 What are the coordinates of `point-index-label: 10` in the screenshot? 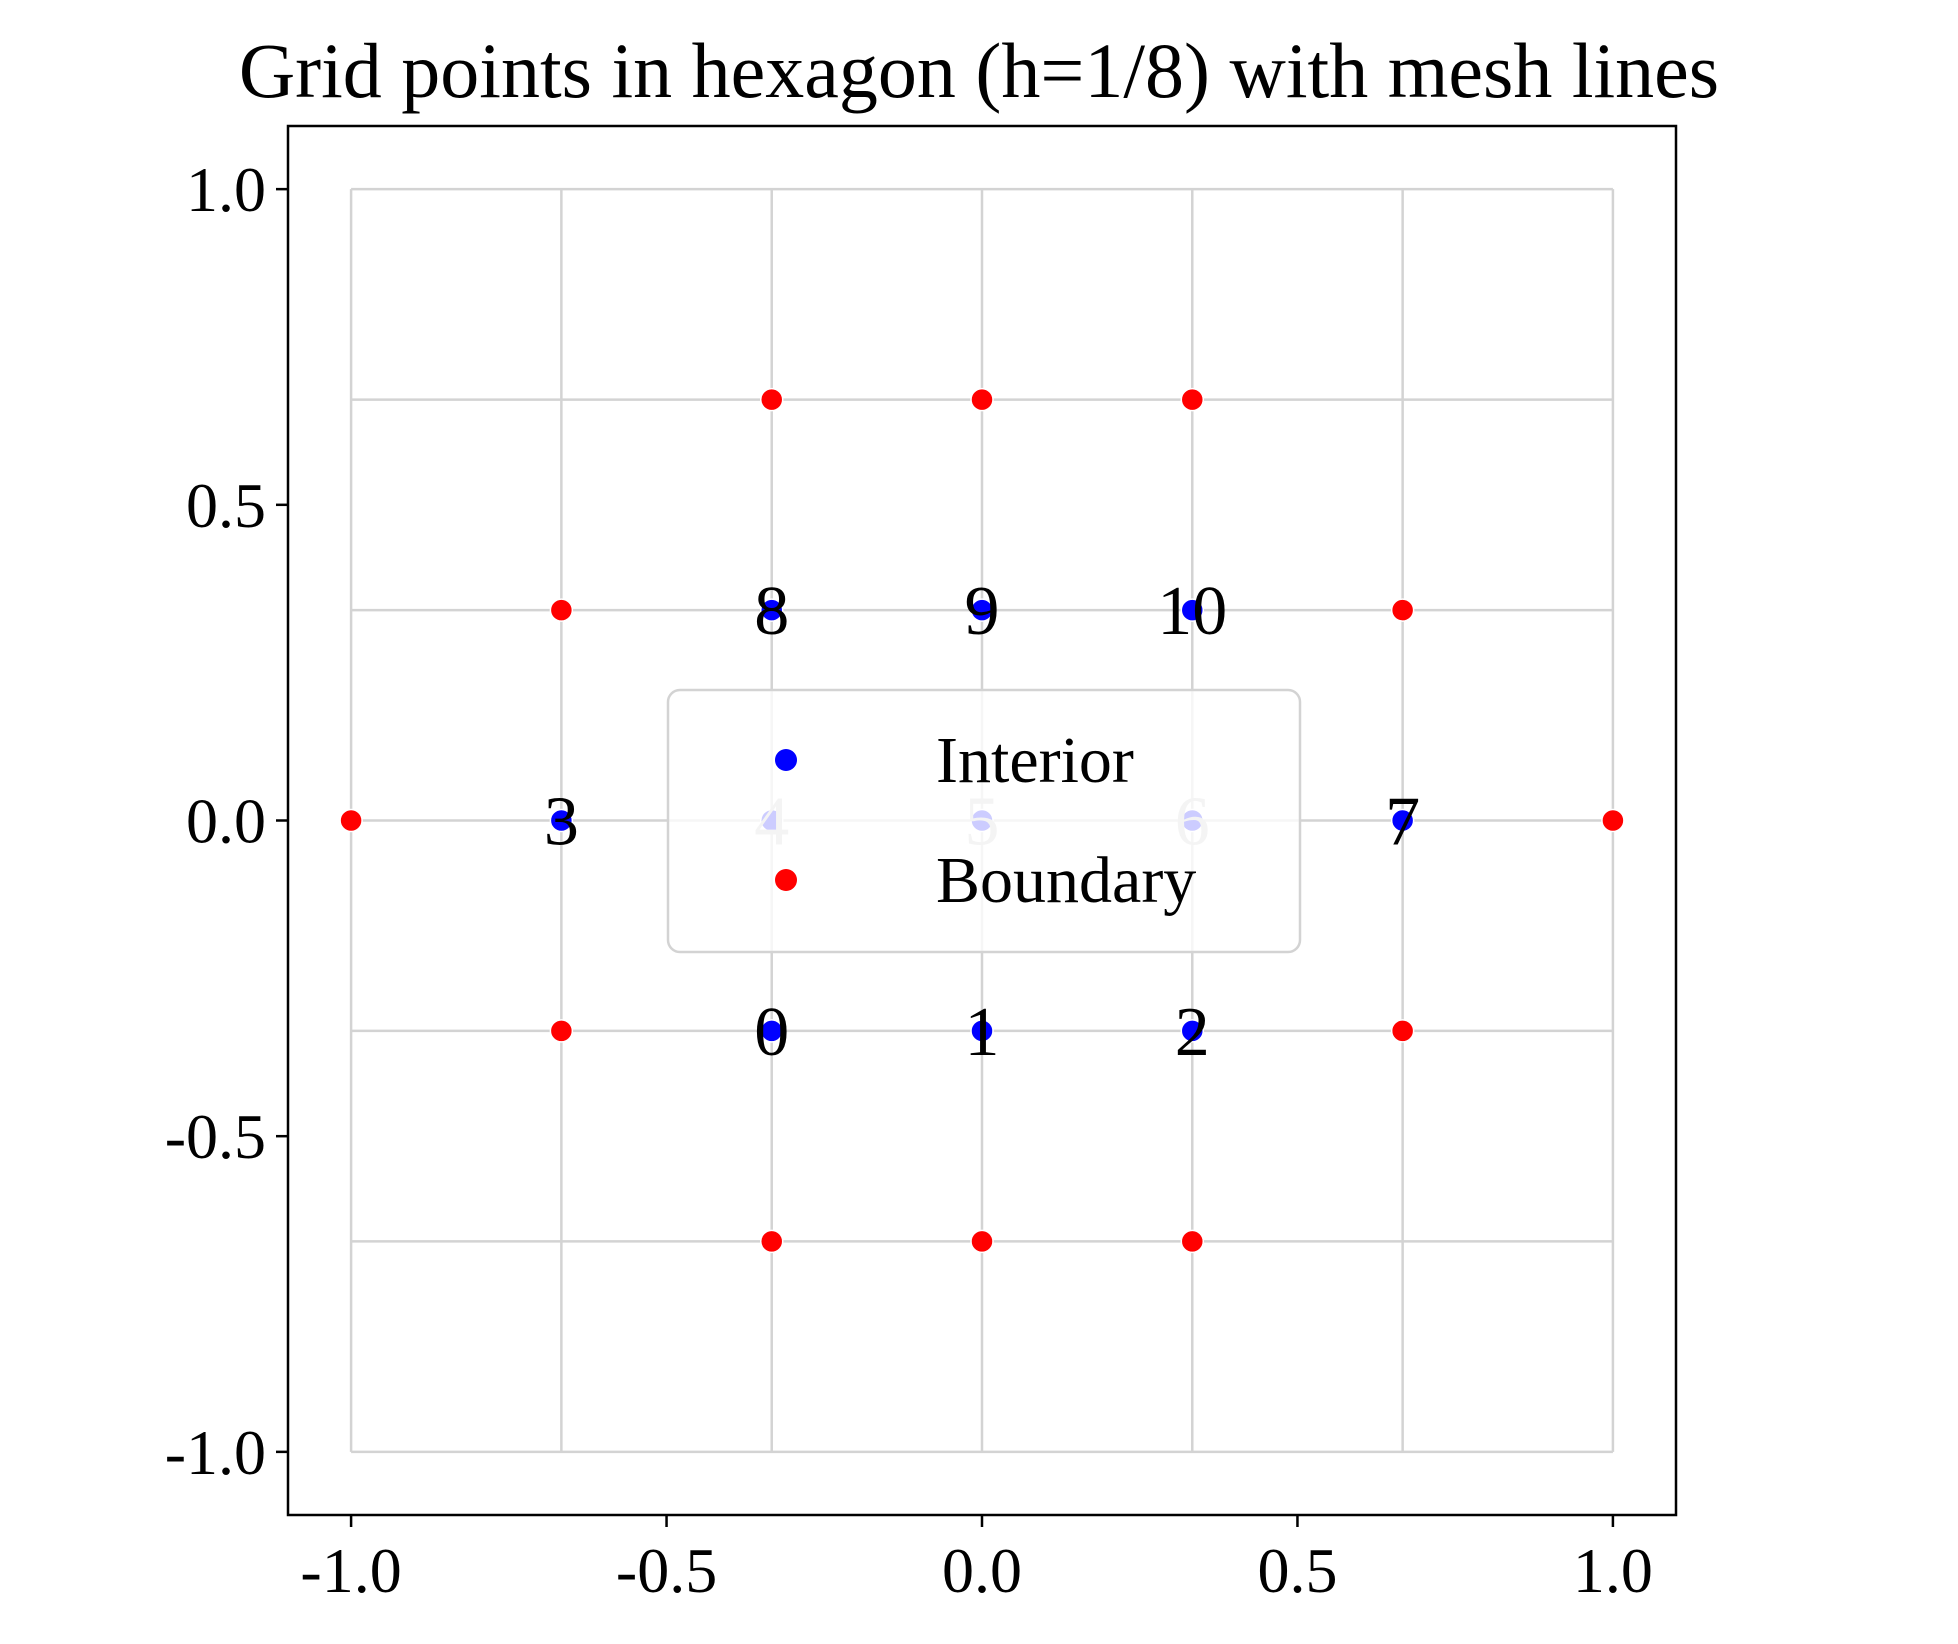 It's located at (1192, 611).